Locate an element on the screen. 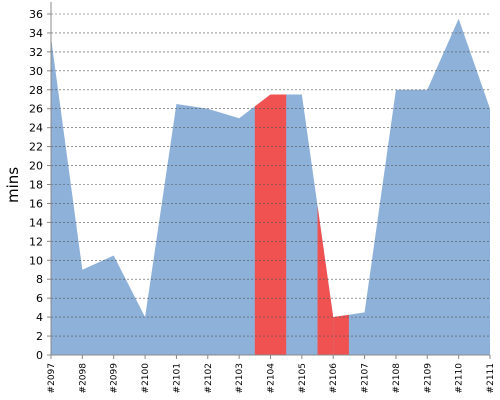 Image resolution: width=500 pixels, height=400 pixels. y-tick-label: 24 is located at coordinates (36, 128).